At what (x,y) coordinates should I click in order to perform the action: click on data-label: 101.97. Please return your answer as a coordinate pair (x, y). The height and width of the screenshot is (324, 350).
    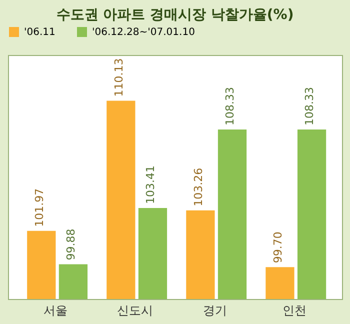
    Looking at the image, I should click on (39, 207).